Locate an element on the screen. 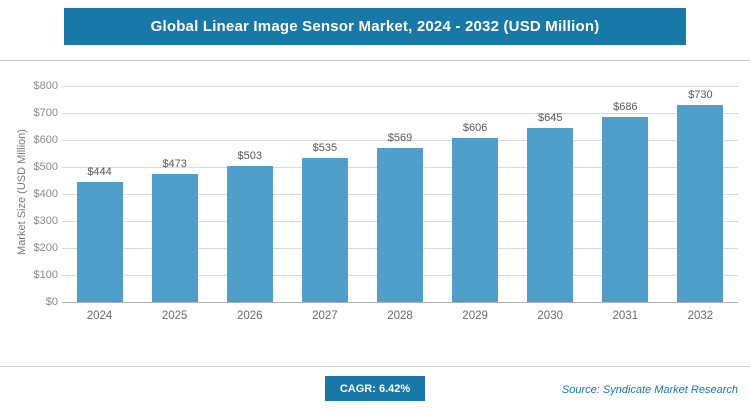 This screenshot has width=750, height=417. x-tick-label: 2025 is located at coordinates (174, 316).